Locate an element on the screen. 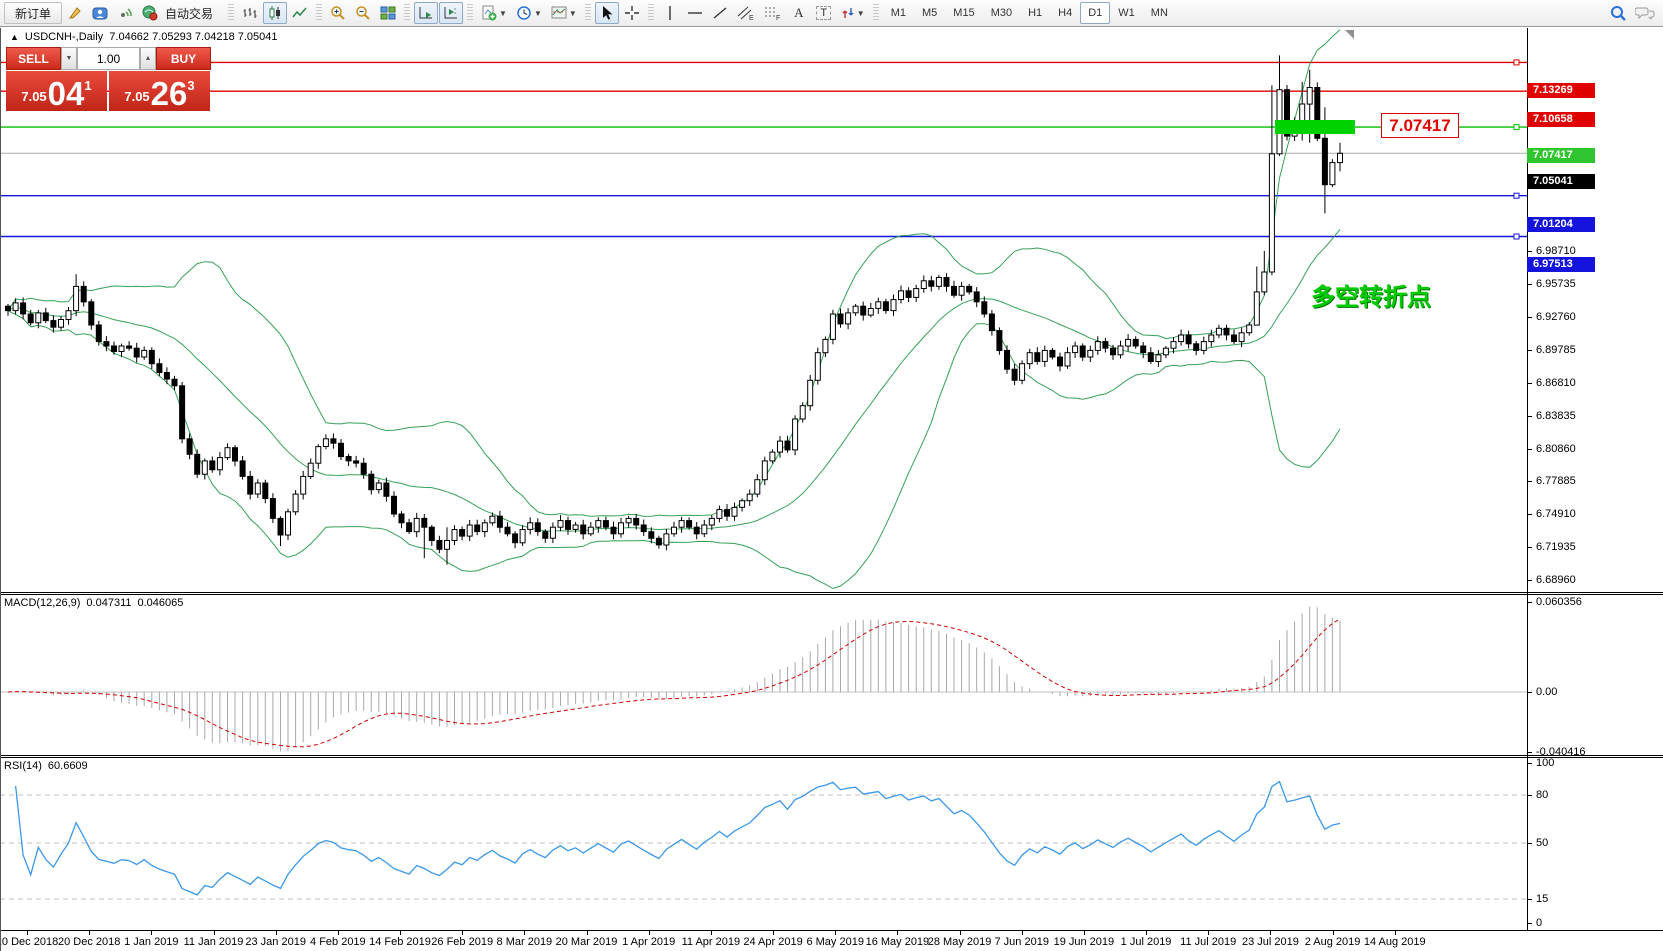 This screenshot has width=1663, height=951. timeframe-m15: M15 is located at coordinates (964, 13).